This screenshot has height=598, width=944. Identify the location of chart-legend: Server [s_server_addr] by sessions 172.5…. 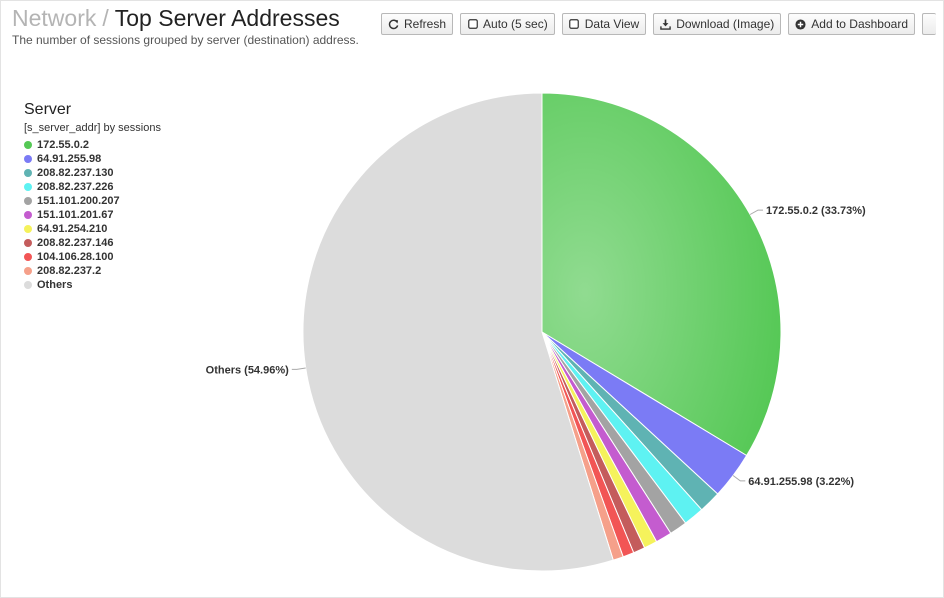
(92, 196).